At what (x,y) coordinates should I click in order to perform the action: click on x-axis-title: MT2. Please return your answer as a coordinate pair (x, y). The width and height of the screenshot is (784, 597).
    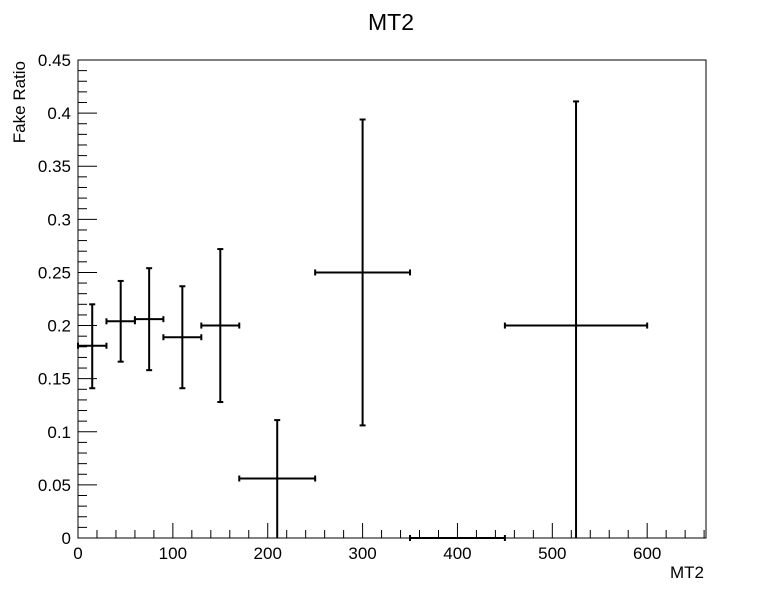
    Looking at the image, I should click on (687, 572).